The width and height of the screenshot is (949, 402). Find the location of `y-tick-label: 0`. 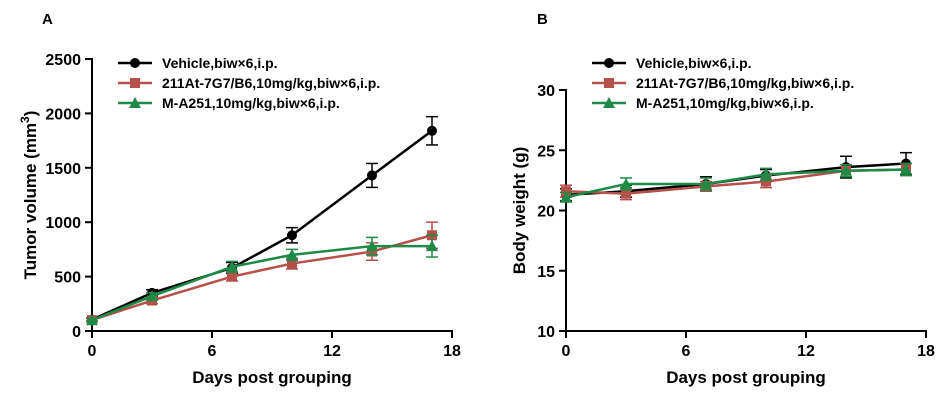

y-tick-label: 0 is located at coordinates (76, 332).